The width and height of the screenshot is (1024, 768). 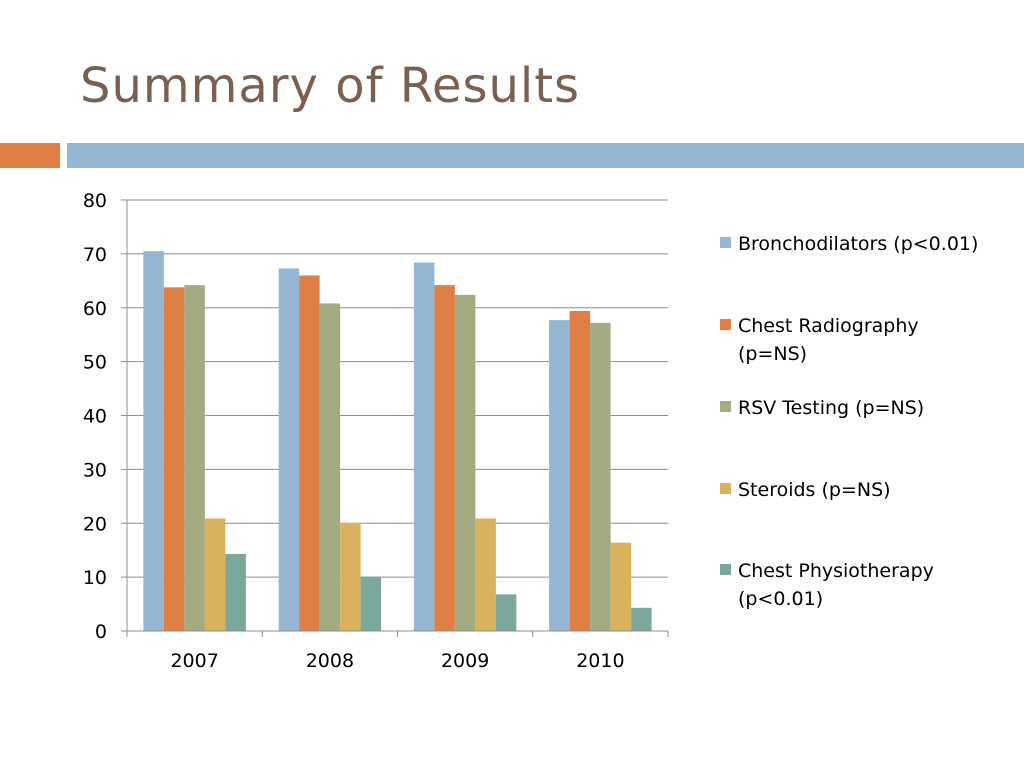 What do you see at coordinates (95, 578) in the screenshot?
I see `y-tick-label: 10` at bounding box center [95, 578].